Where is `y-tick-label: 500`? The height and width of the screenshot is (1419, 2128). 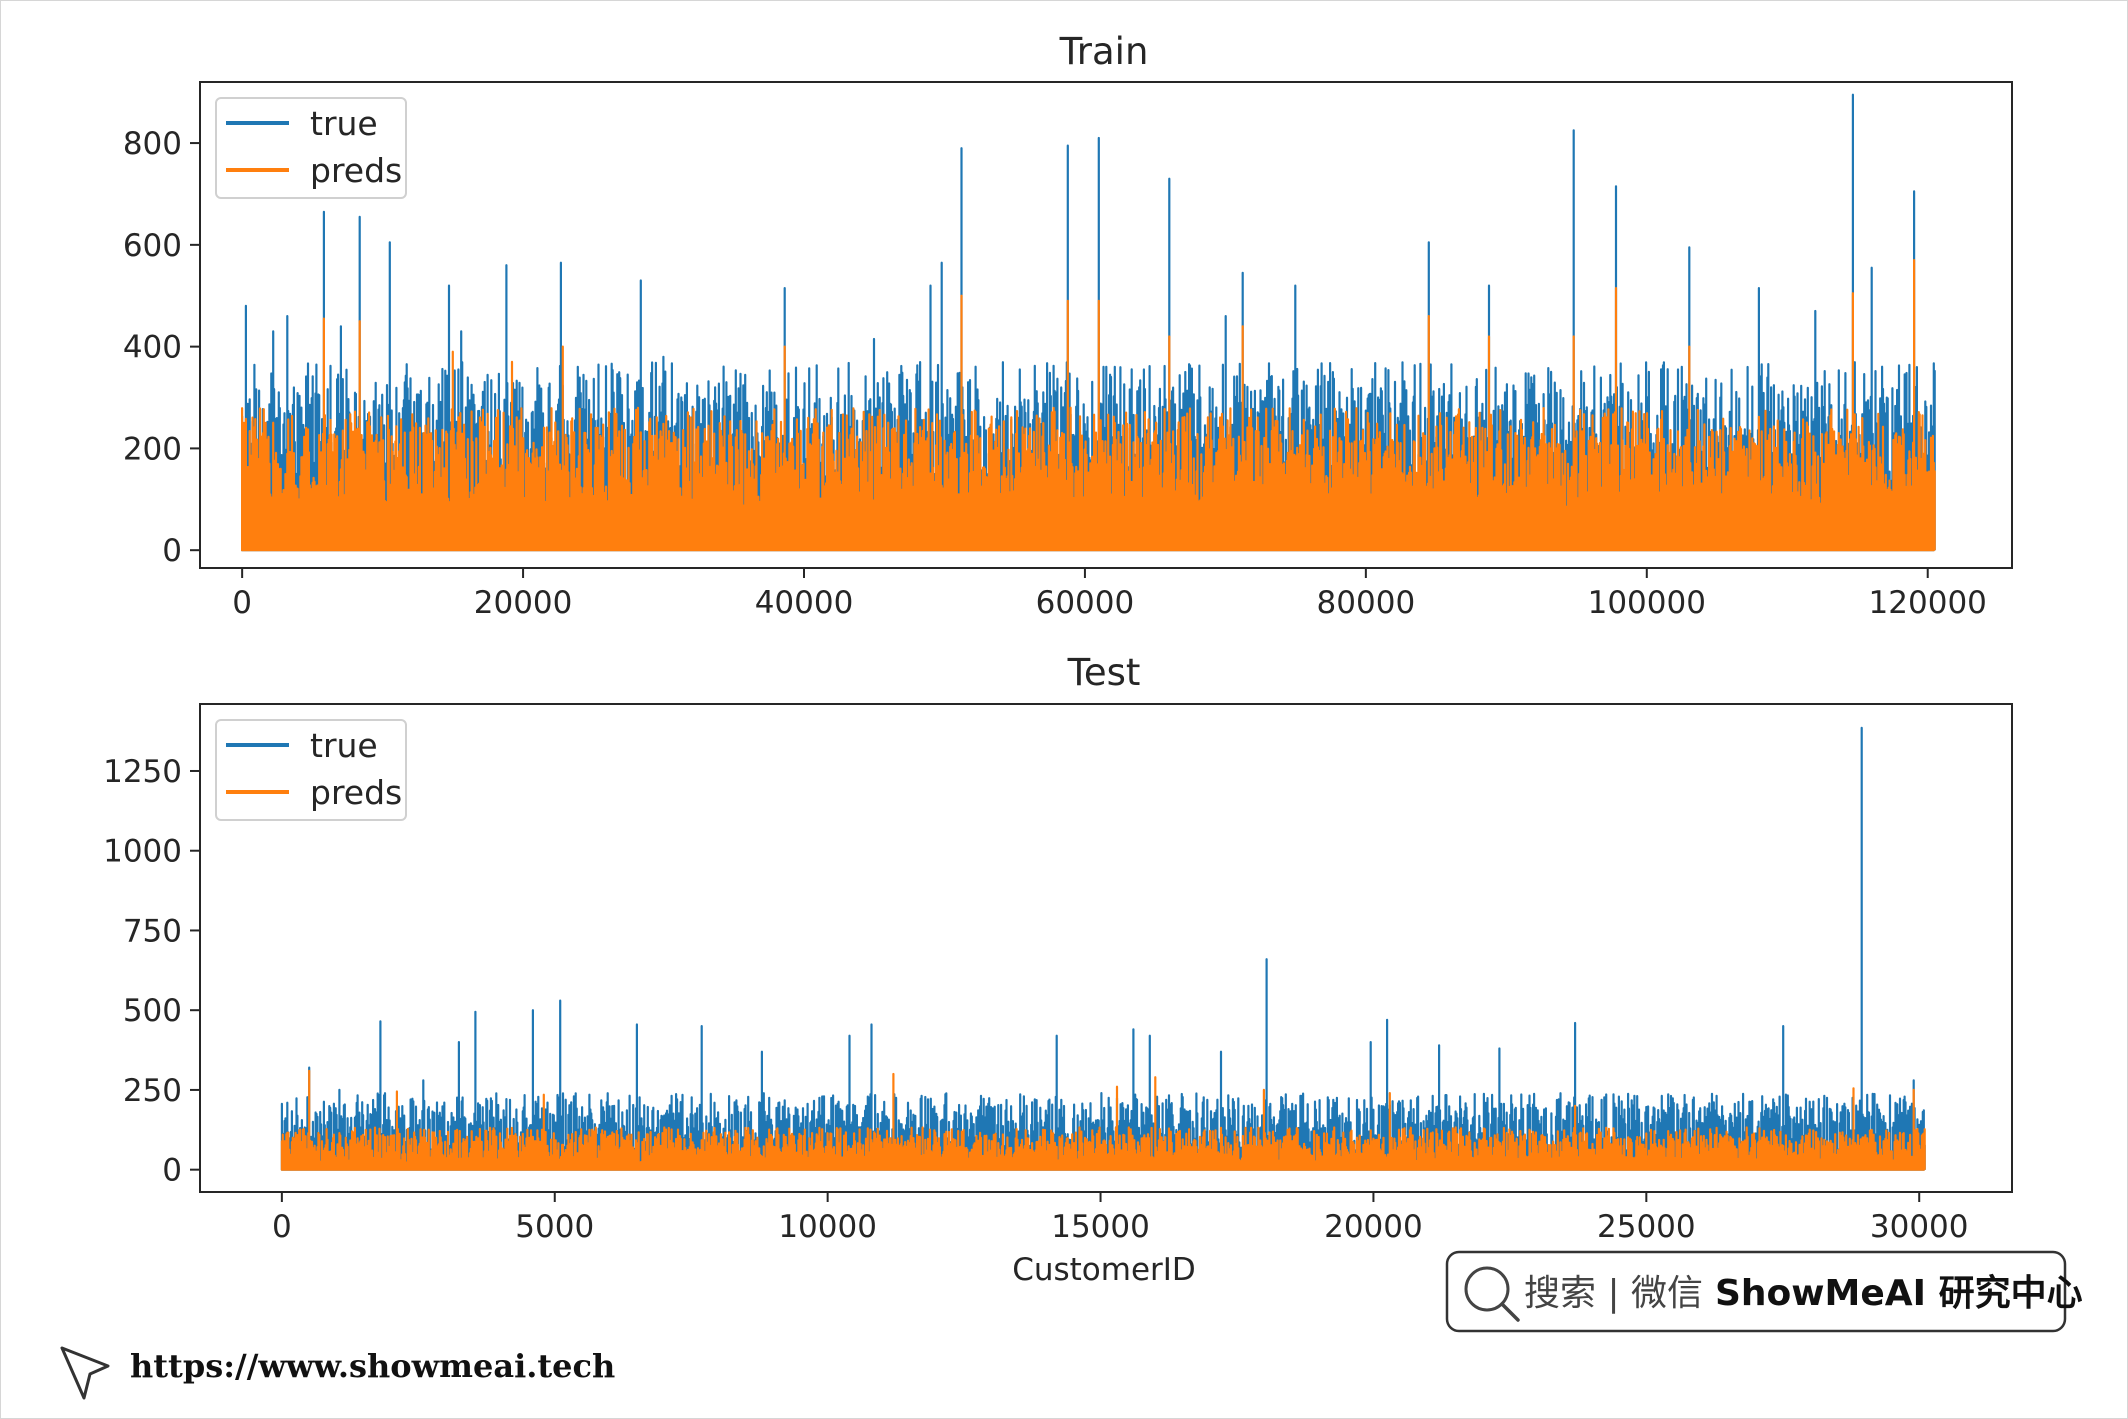
y-tick-label: 500 is located at coordinates (152, 1011).